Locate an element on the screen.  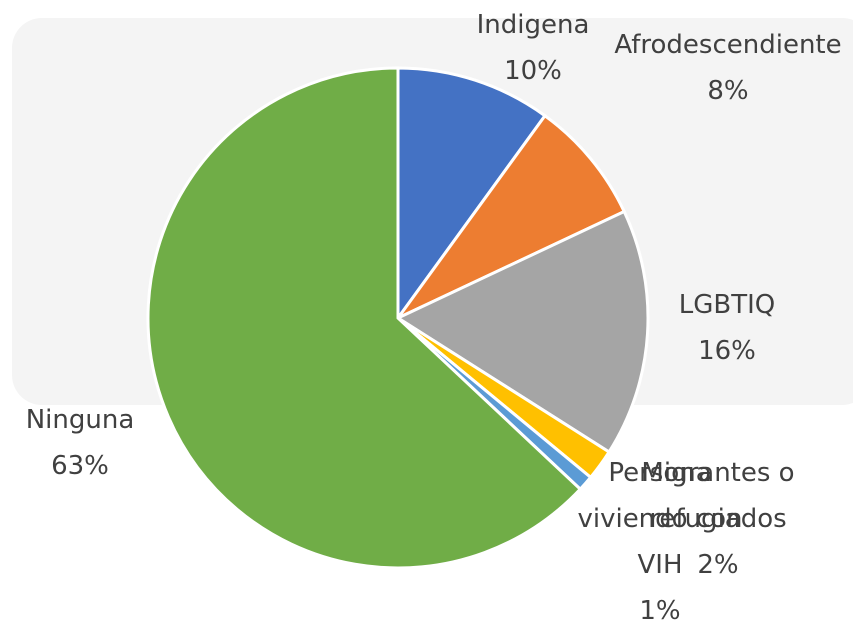
category-label: Migrantes o refugiados is located at coordinates (718, 496).